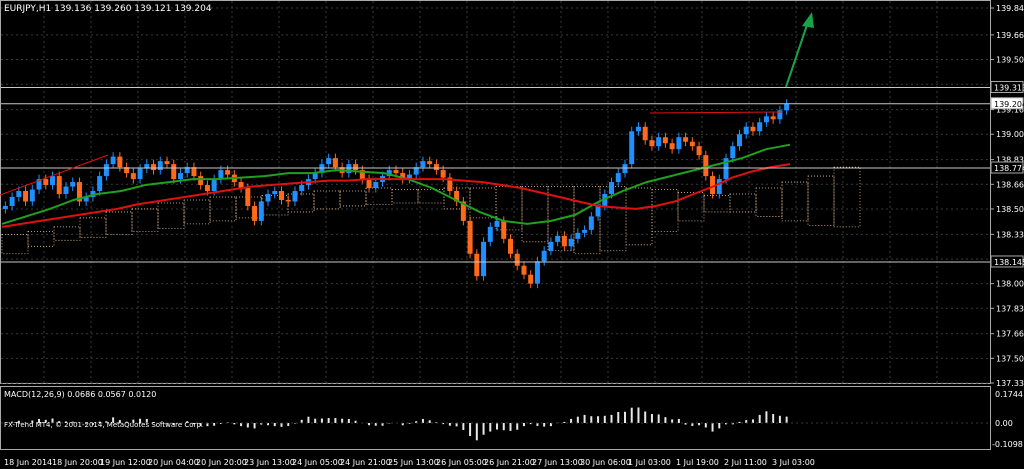 The height and width of the screenshot is (469, 1024). I want to click on level-label: 139.313, so click(1009, 87).